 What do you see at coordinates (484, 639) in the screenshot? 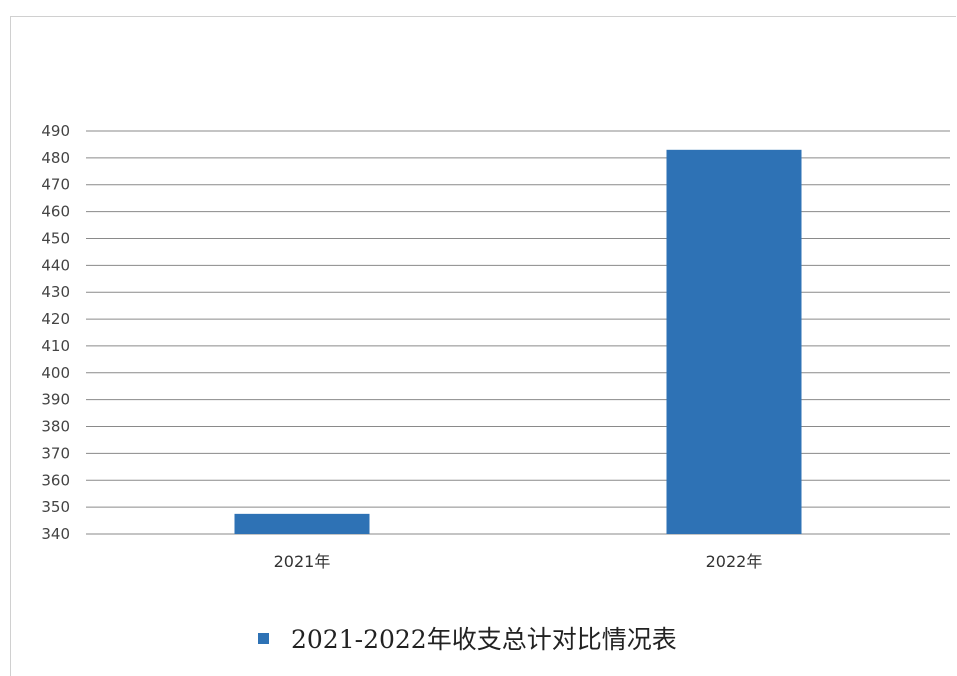
I see `legend-label: 2021-2022年收支总计对比情况表` at bounding box center [484, 639].